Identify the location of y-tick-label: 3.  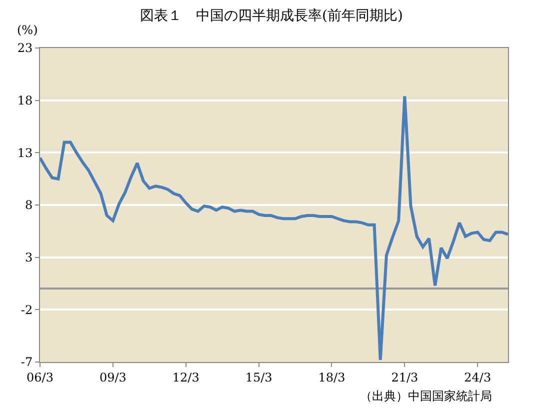
(28, 257).